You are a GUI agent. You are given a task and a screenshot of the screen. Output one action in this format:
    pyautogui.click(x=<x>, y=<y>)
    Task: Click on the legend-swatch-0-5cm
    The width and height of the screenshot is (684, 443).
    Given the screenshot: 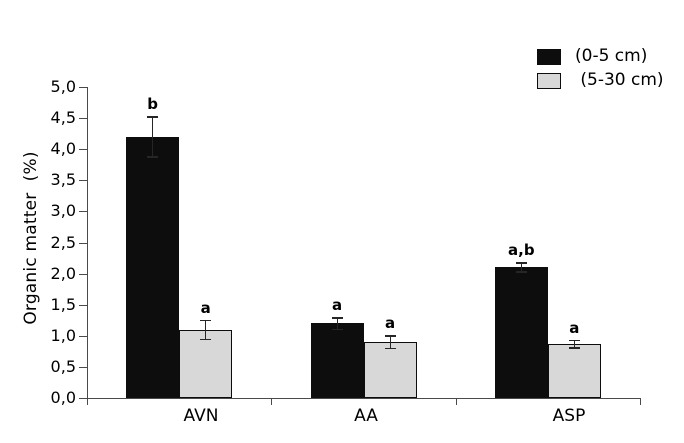 What is the action you would take?
    pyautogui.click(x=549, y=57)
    